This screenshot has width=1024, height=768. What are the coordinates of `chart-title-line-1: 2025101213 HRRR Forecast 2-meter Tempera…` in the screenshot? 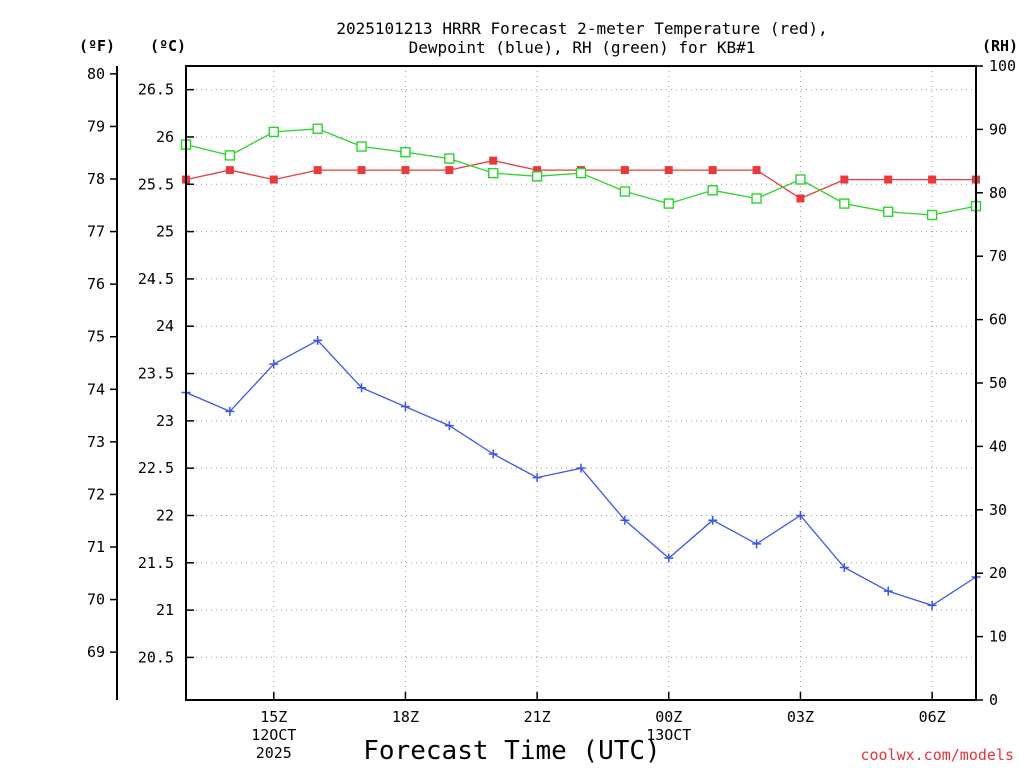 It's located at (581, 28).